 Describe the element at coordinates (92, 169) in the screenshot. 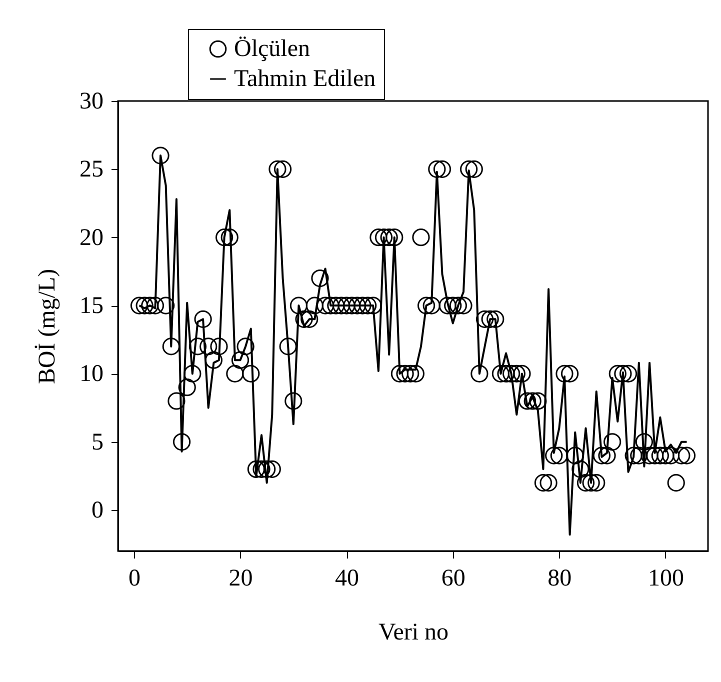

I see `y-tick-label: 25` at that location.